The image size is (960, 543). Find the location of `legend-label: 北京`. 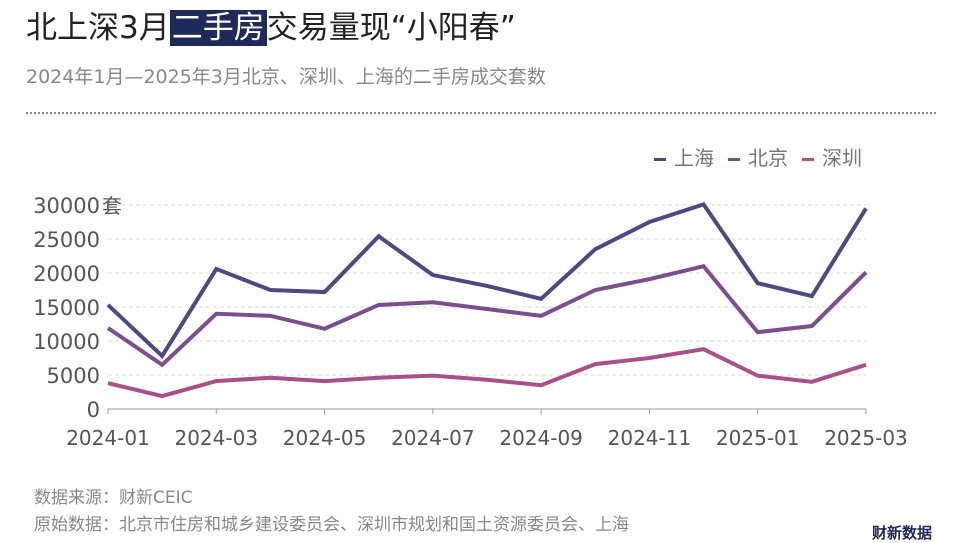

legend-label: 北京 is located at coordinates (768, 158).